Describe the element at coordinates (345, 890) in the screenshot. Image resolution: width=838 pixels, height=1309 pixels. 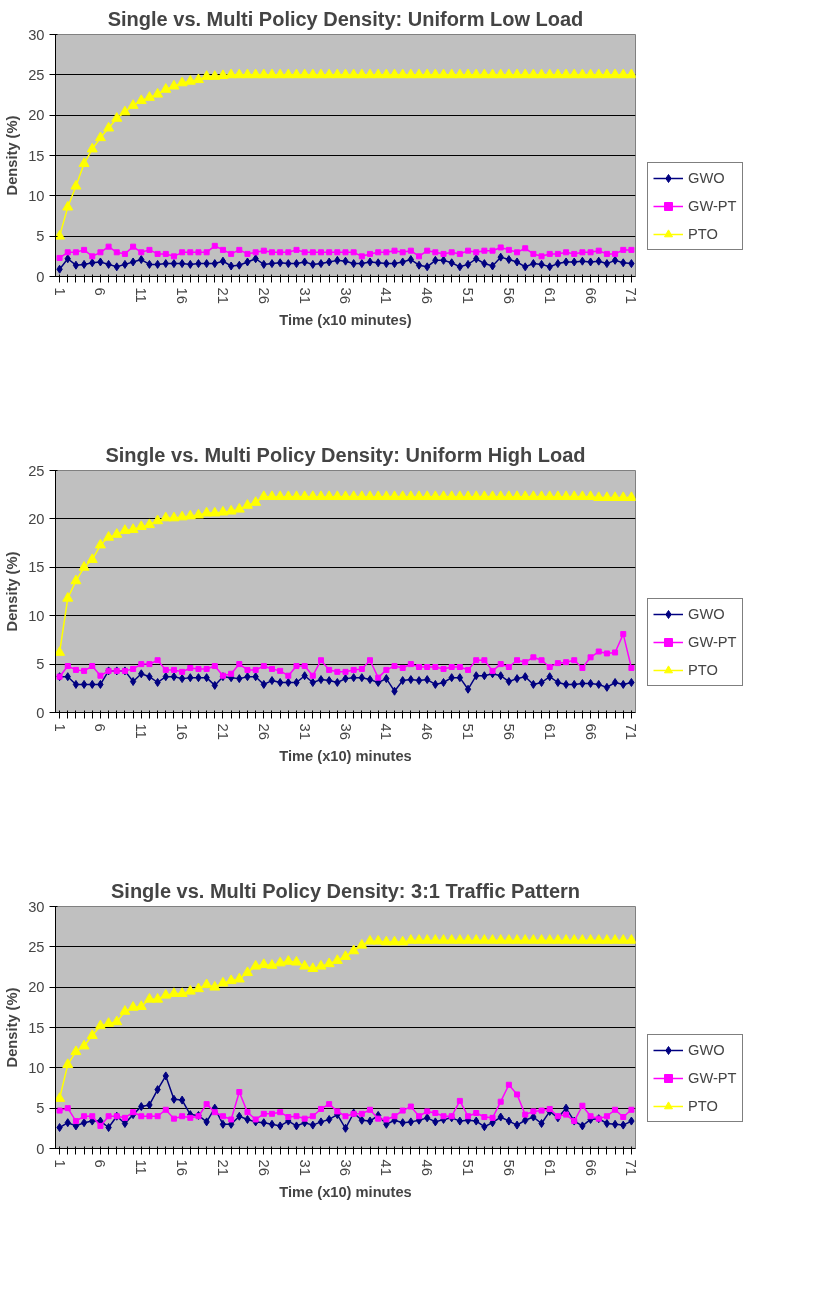
I see `chart-title: Single vs. Multi Policy Density: 3:1 Traffic Pattern` at that location.